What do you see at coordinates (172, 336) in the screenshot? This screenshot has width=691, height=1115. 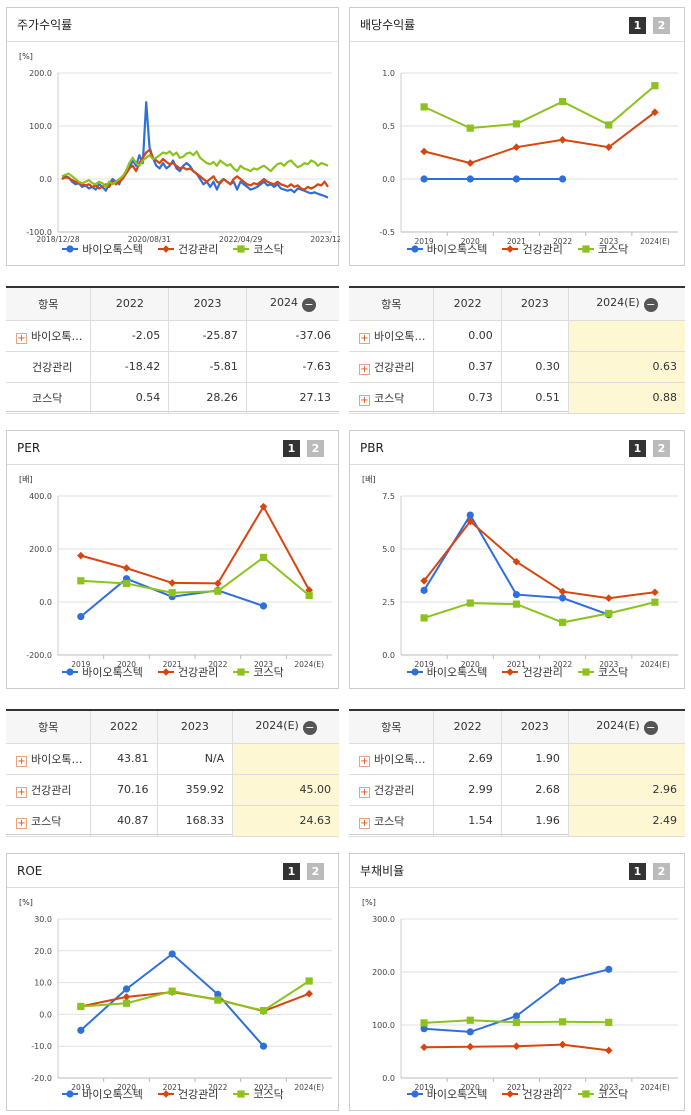 I see `table-row: + 바이오톡… -2.05 -25.87 -37.06` at bounding box center [172, 336].